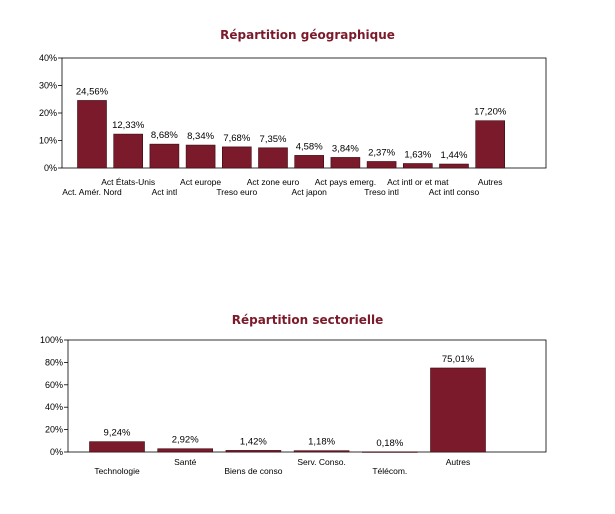  What do you see at coordinates (253, 441) in the screenshot?
I see `sector-data-label: 1,42%` at bounding box center [253, 441].